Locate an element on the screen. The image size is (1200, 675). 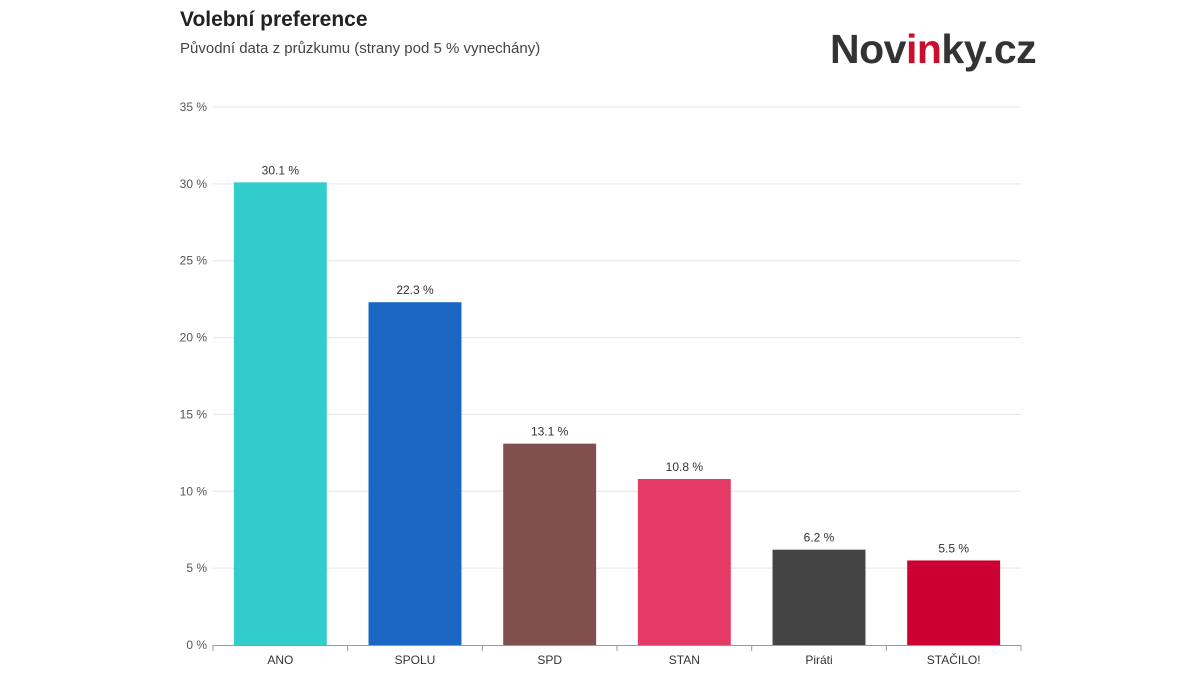
y-tick-label: 35 % is located at coordinates (194, 107).